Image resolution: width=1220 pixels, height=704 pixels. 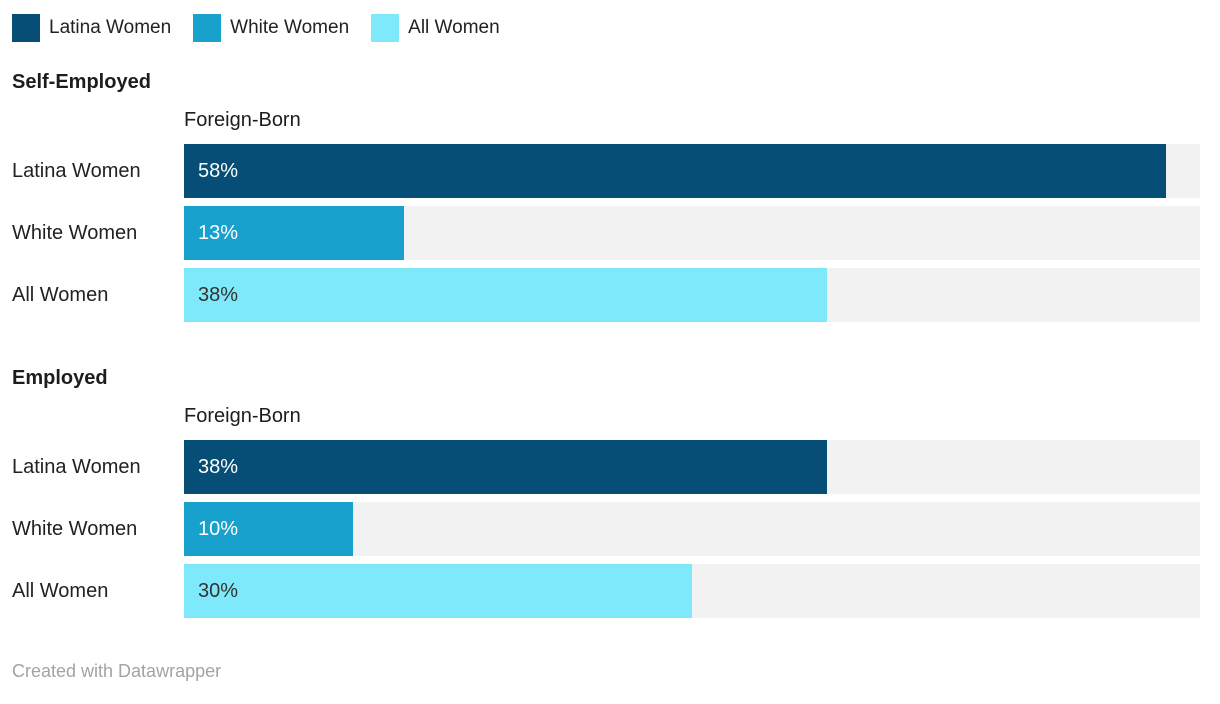 I want to click on legend-swatch-white-women, so click(x=207, y=28).